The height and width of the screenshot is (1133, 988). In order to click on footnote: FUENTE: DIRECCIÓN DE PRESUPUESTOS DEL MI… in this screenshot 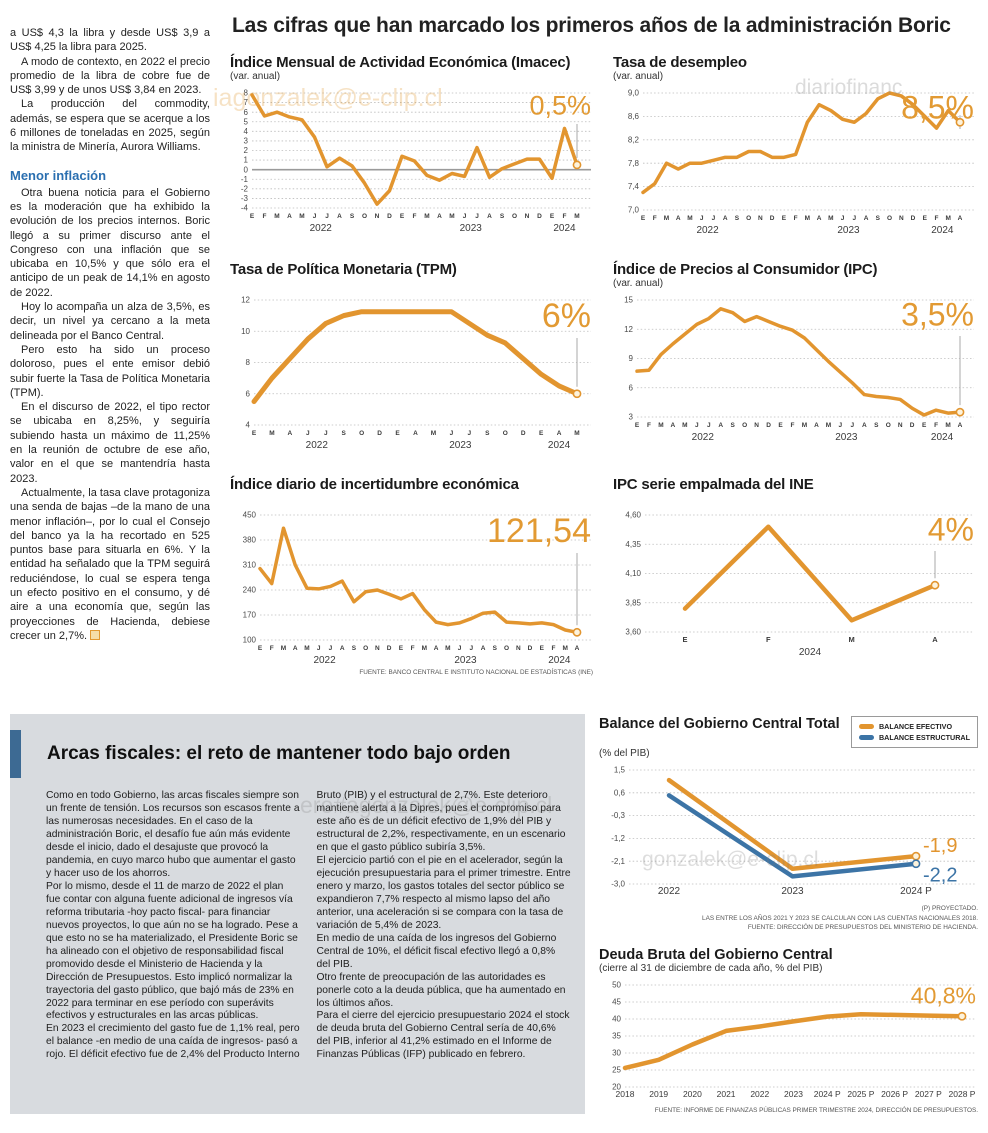, I will do `click(862, 928)`.